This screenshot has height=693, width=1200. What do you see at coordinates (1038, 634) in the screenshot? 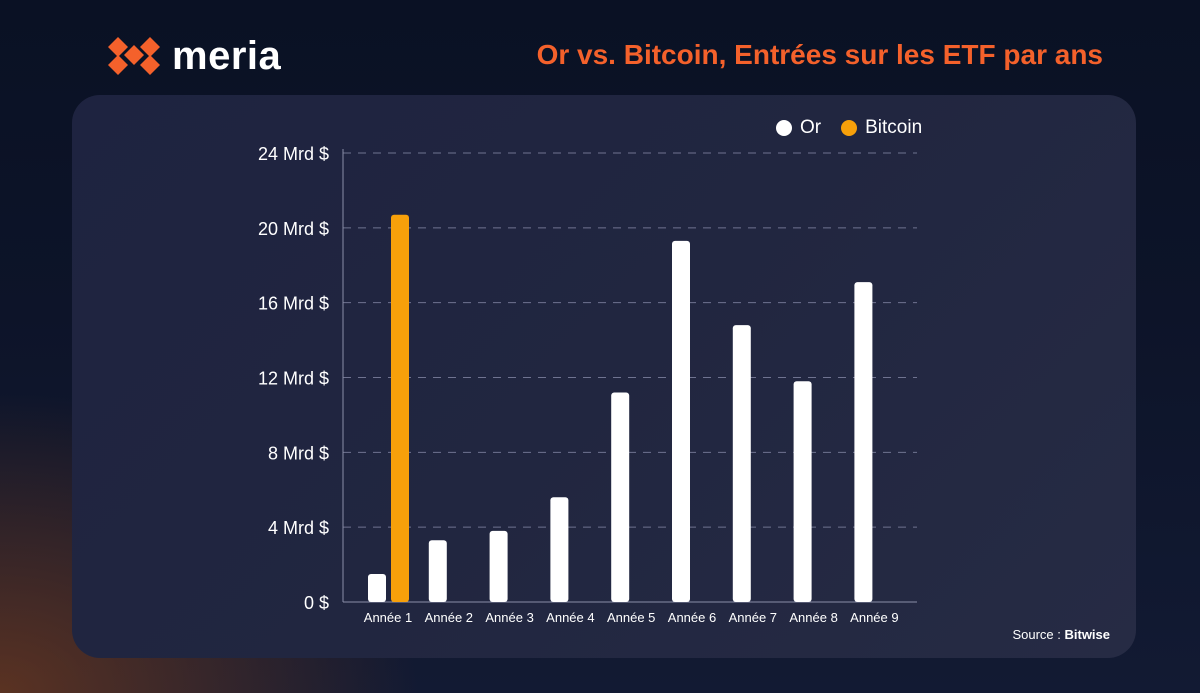
I see `source-label: Source :` at bounding box center [1038, 634].